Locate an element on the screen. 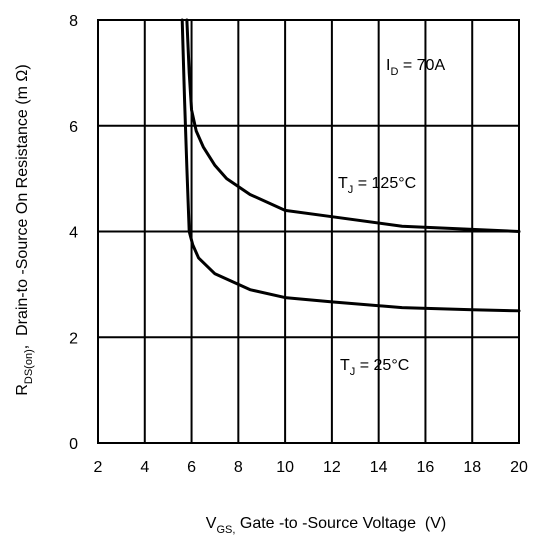 The image size is (533, 535). x-tick-label: 16 is located at coordinates (426, 467).